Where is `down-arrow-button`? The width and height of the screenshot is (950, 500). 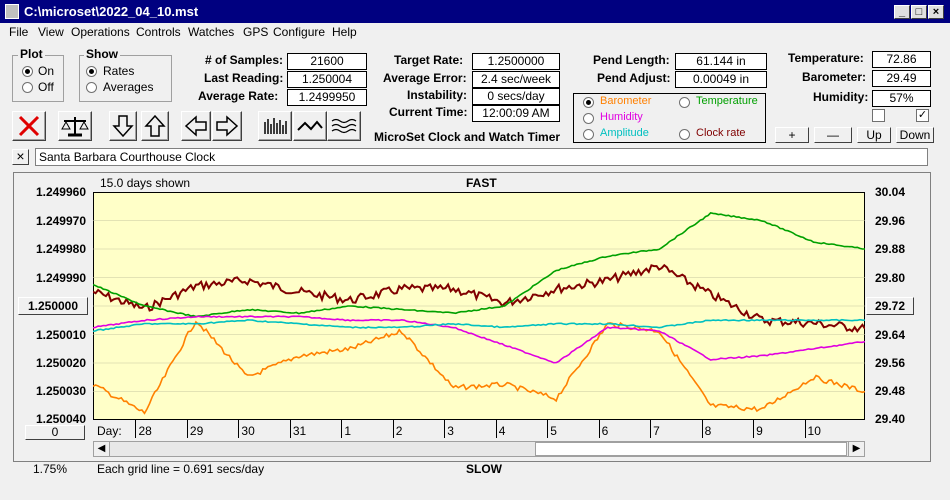
down-arrow-button is located at coordinates (123, 126).